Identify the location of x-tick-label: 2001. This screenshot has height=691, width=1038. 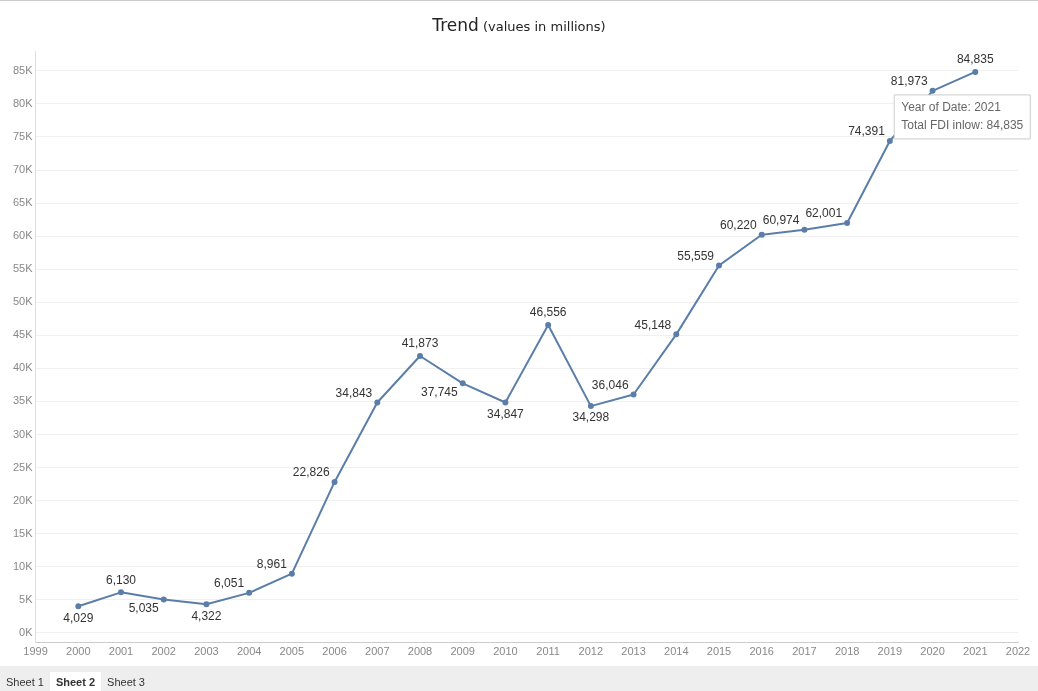
(121, 651).